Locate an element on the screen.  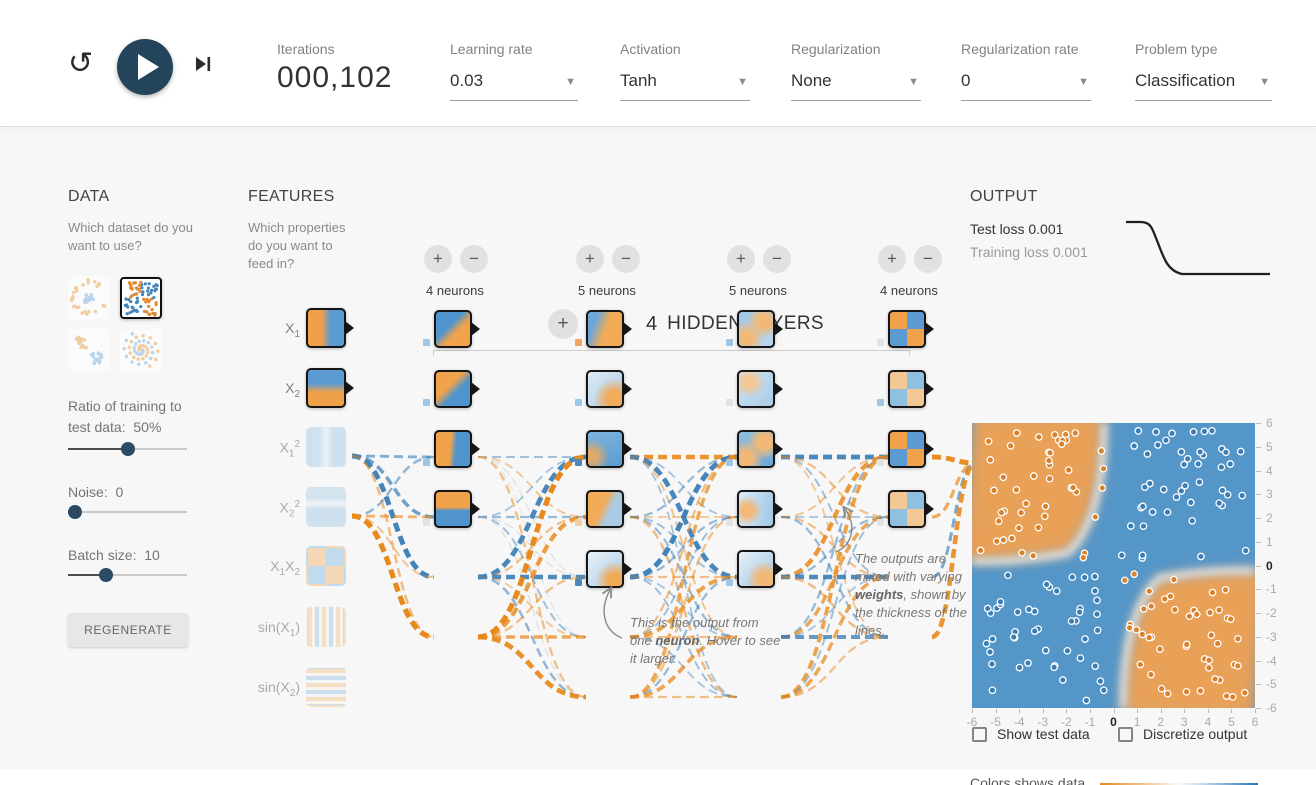
discretize-output-option: Discretize output is located at coordinates (1182, 734).